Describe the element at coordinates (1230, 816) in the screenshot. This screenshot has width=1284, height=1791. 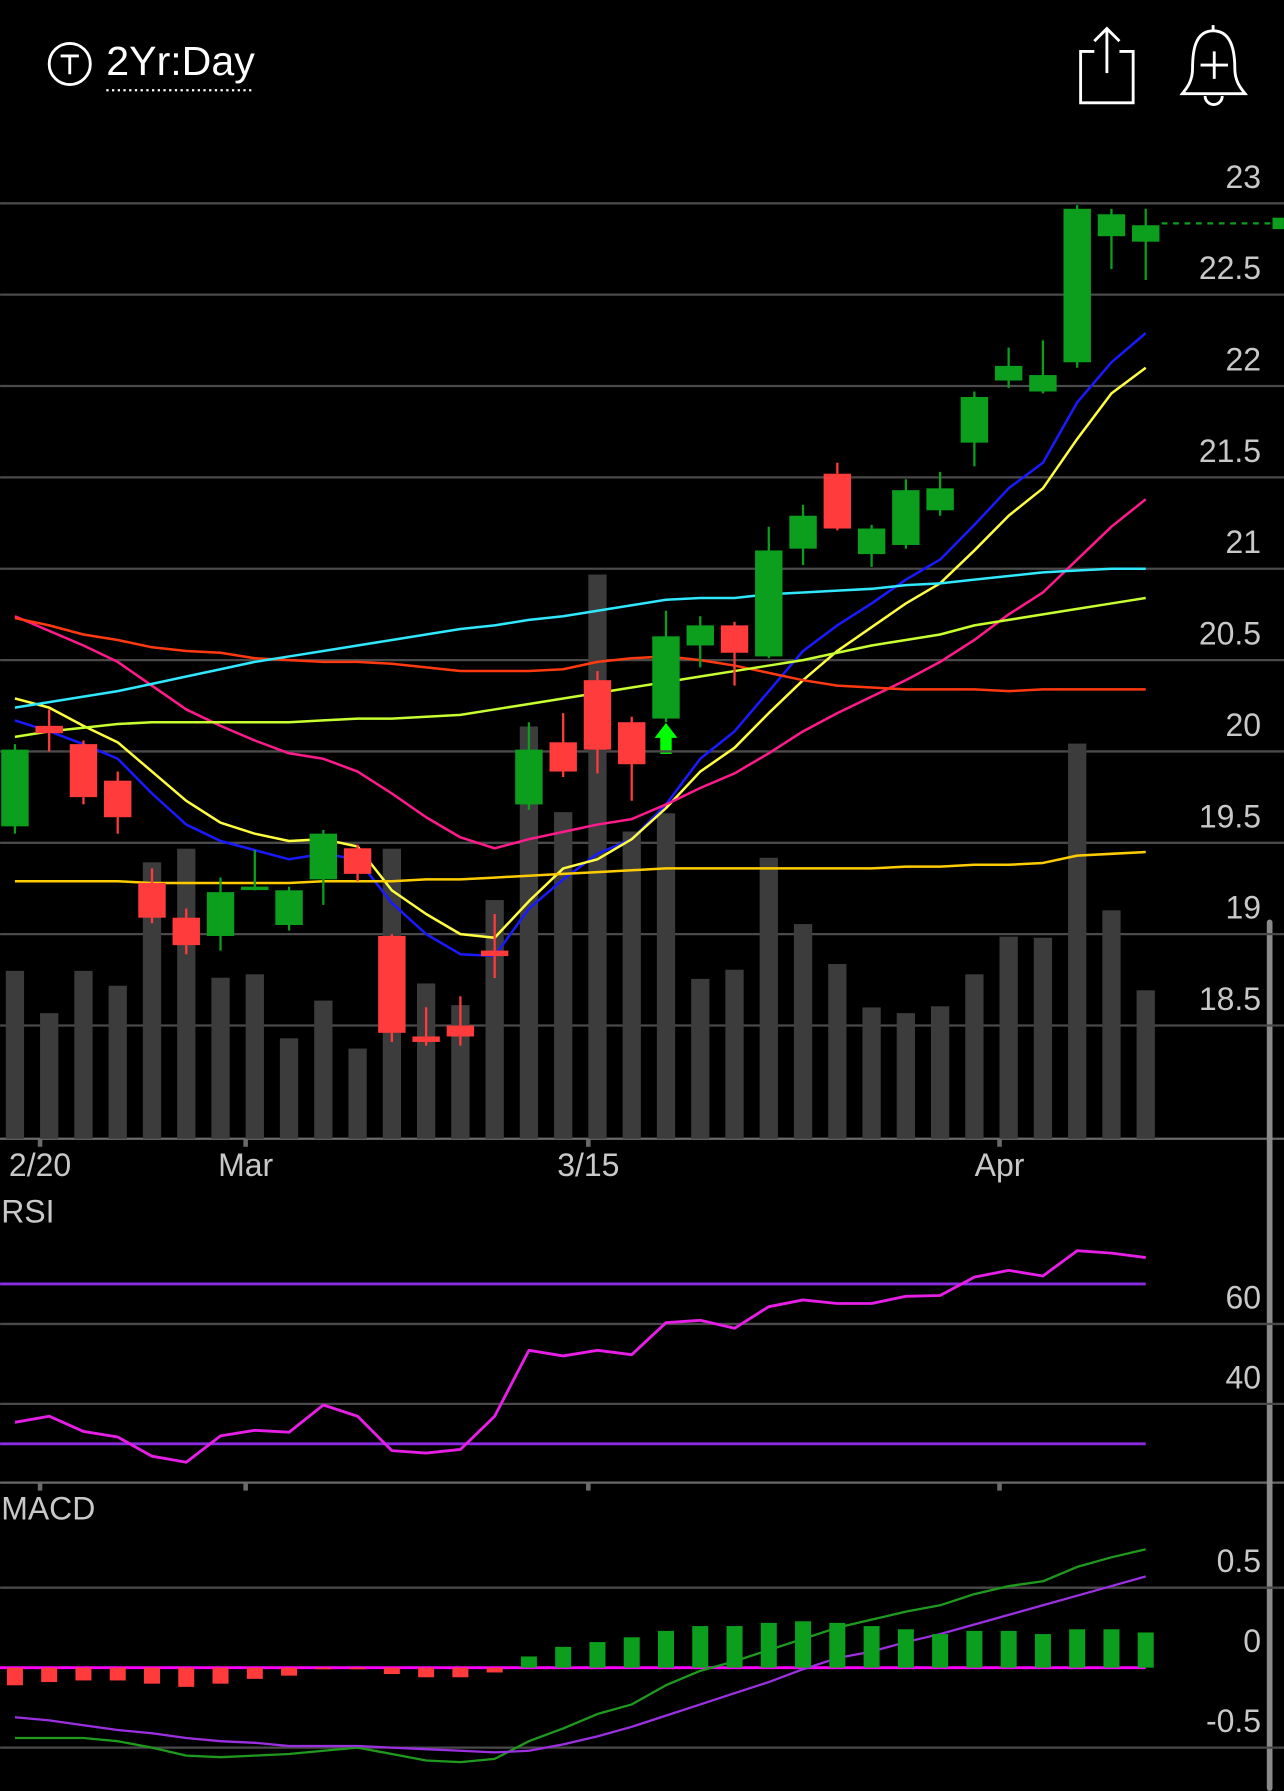
I see `y-tick-label: 19.5` at that location.